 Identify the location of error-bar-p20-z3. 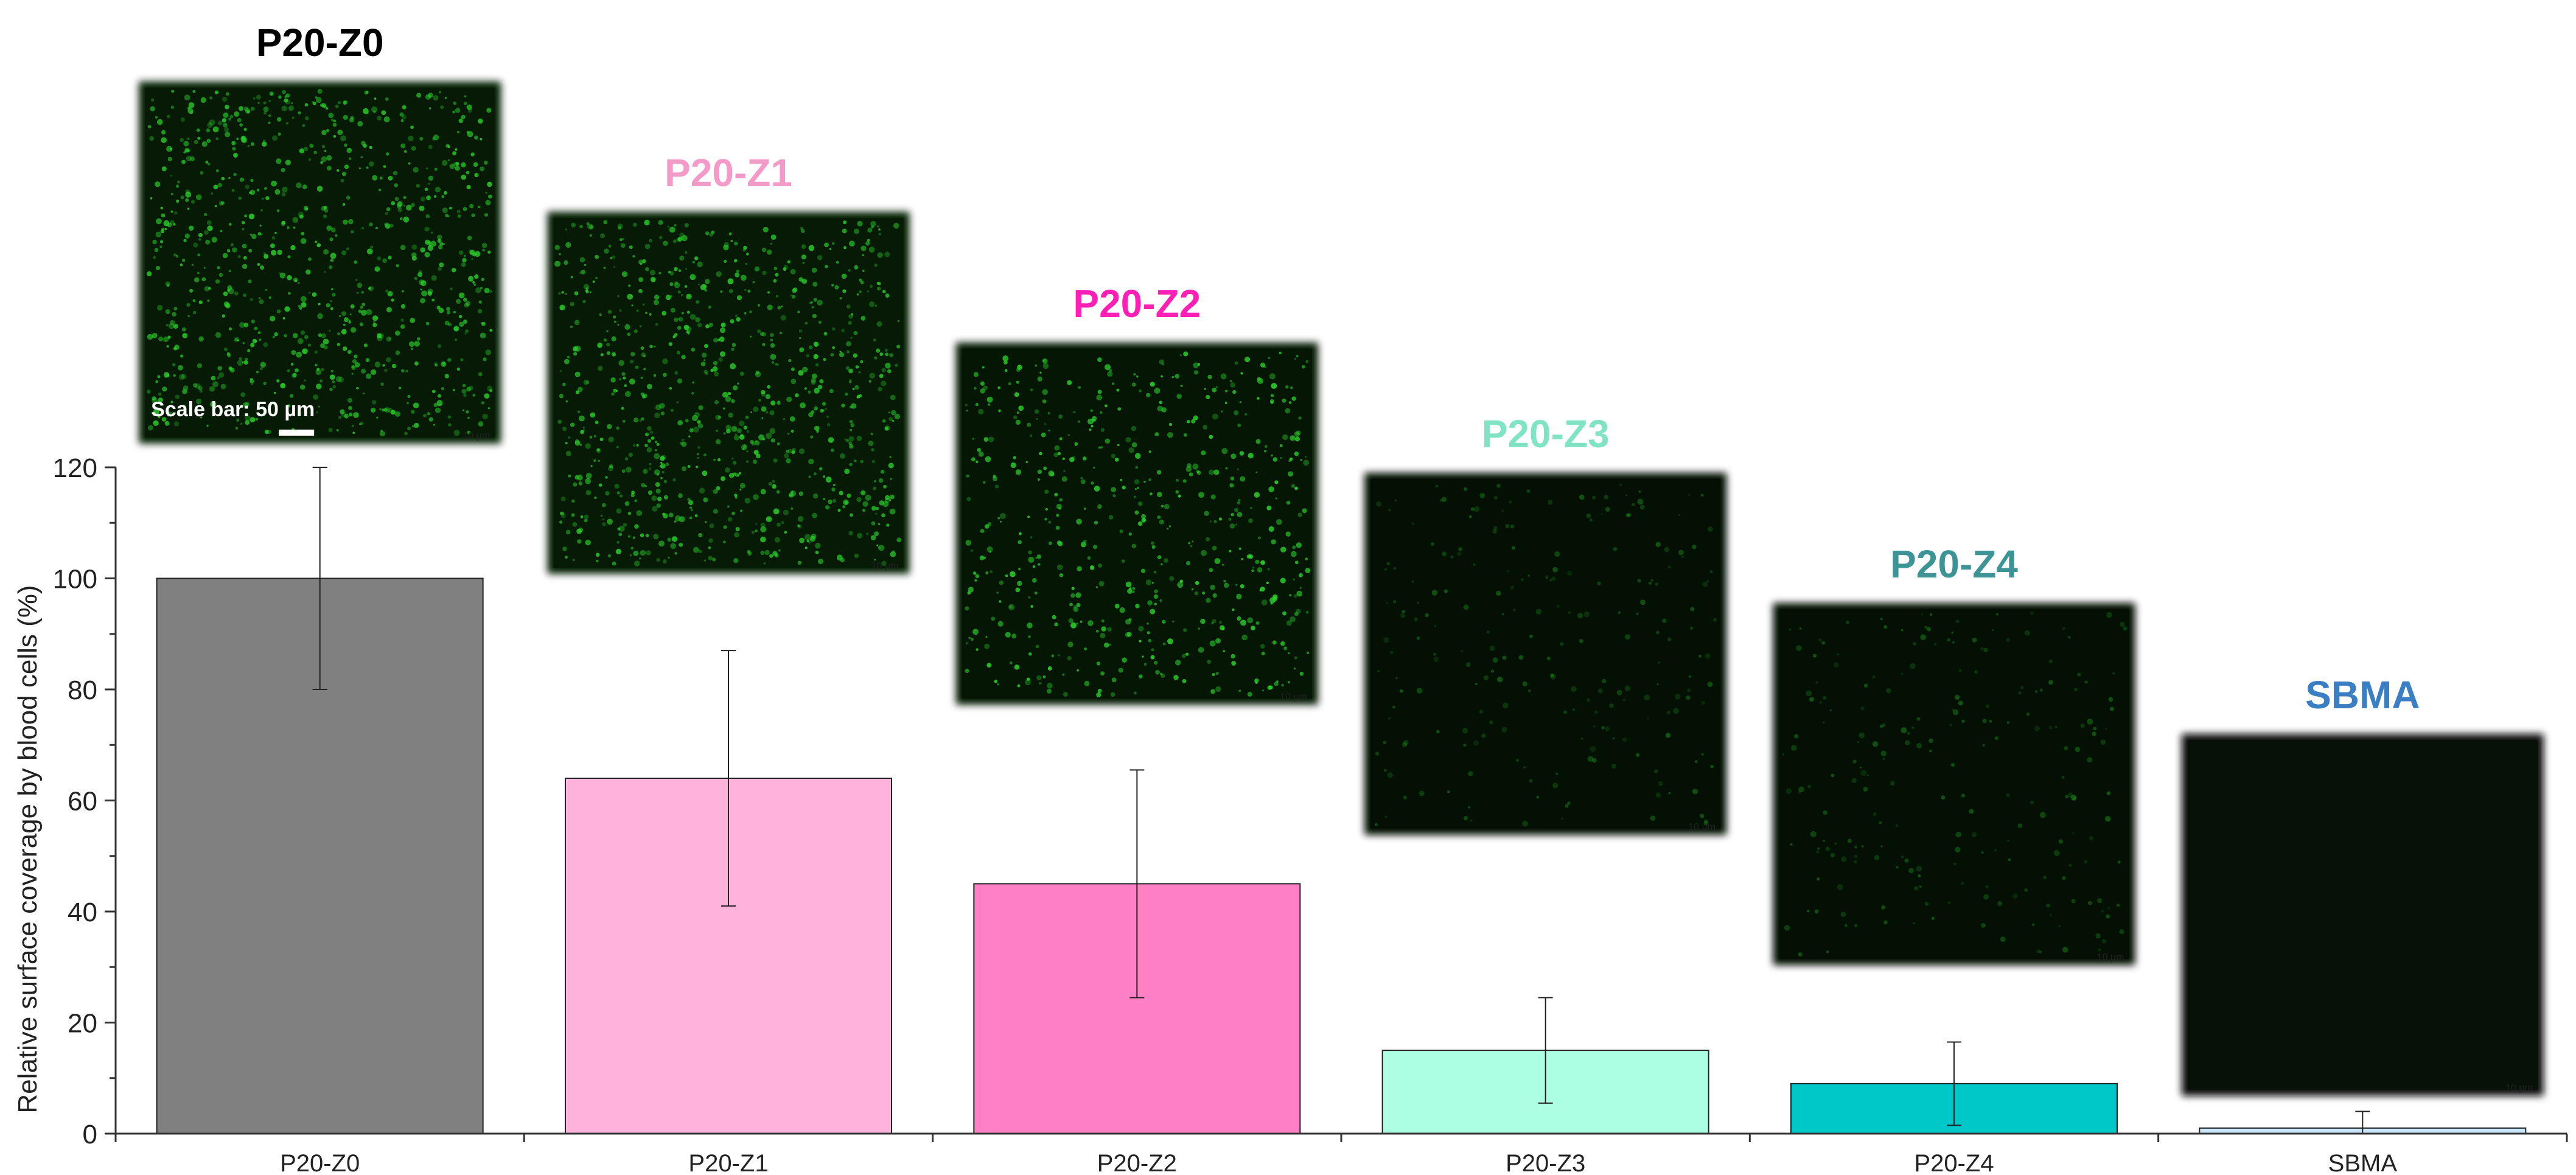
(1545, 1050).